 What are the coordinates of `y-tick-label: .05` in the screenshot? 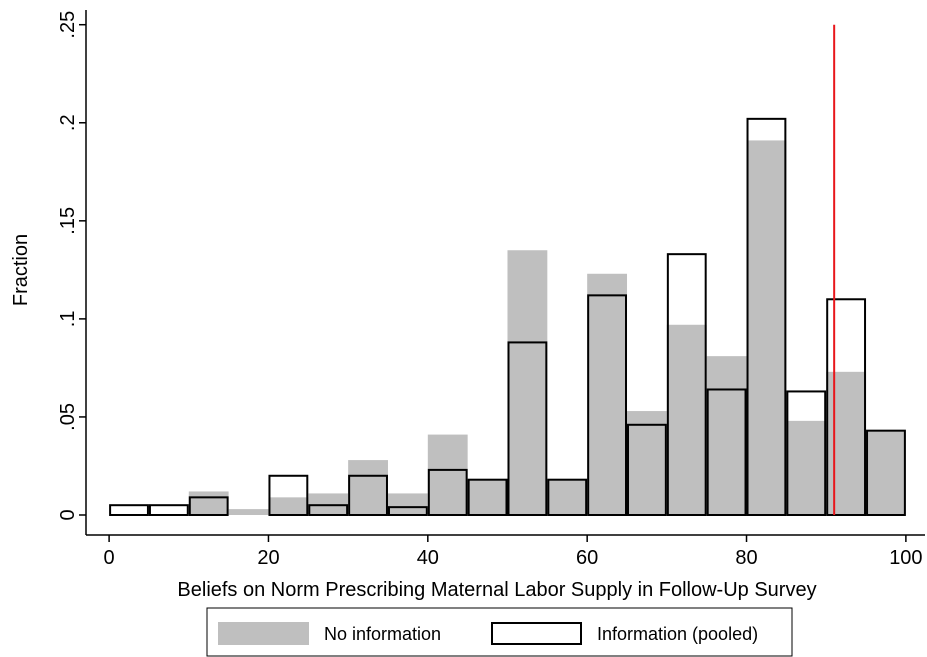 It's located at (68, 417).